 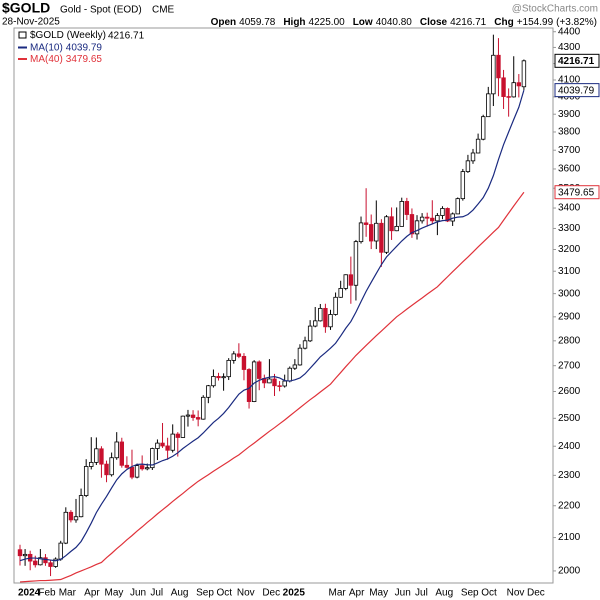 I want to click on chart-subtitle: Gold - Spot (EOD), so click(x=101, y=10).